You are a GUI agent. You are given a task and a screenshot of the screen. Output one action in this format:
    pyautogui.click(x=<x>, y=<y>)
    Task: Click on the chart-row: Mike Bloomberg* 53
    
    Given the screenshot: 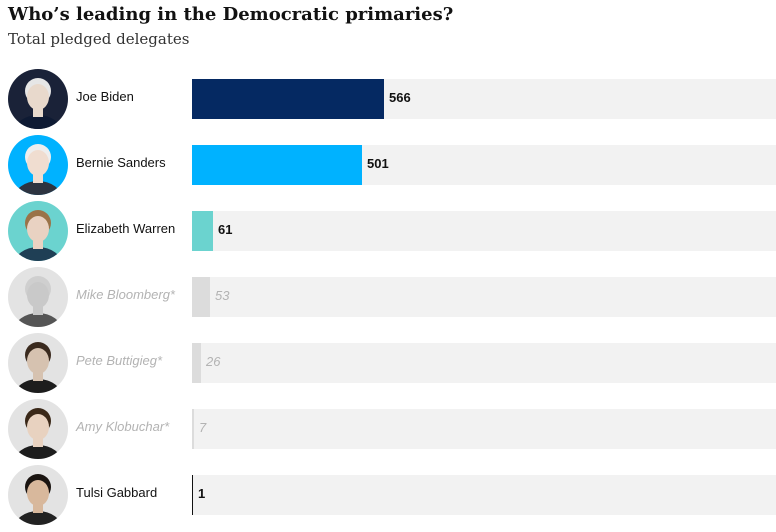 What is the action you would take?
    pyautogui.click(x=388, y=297)
    